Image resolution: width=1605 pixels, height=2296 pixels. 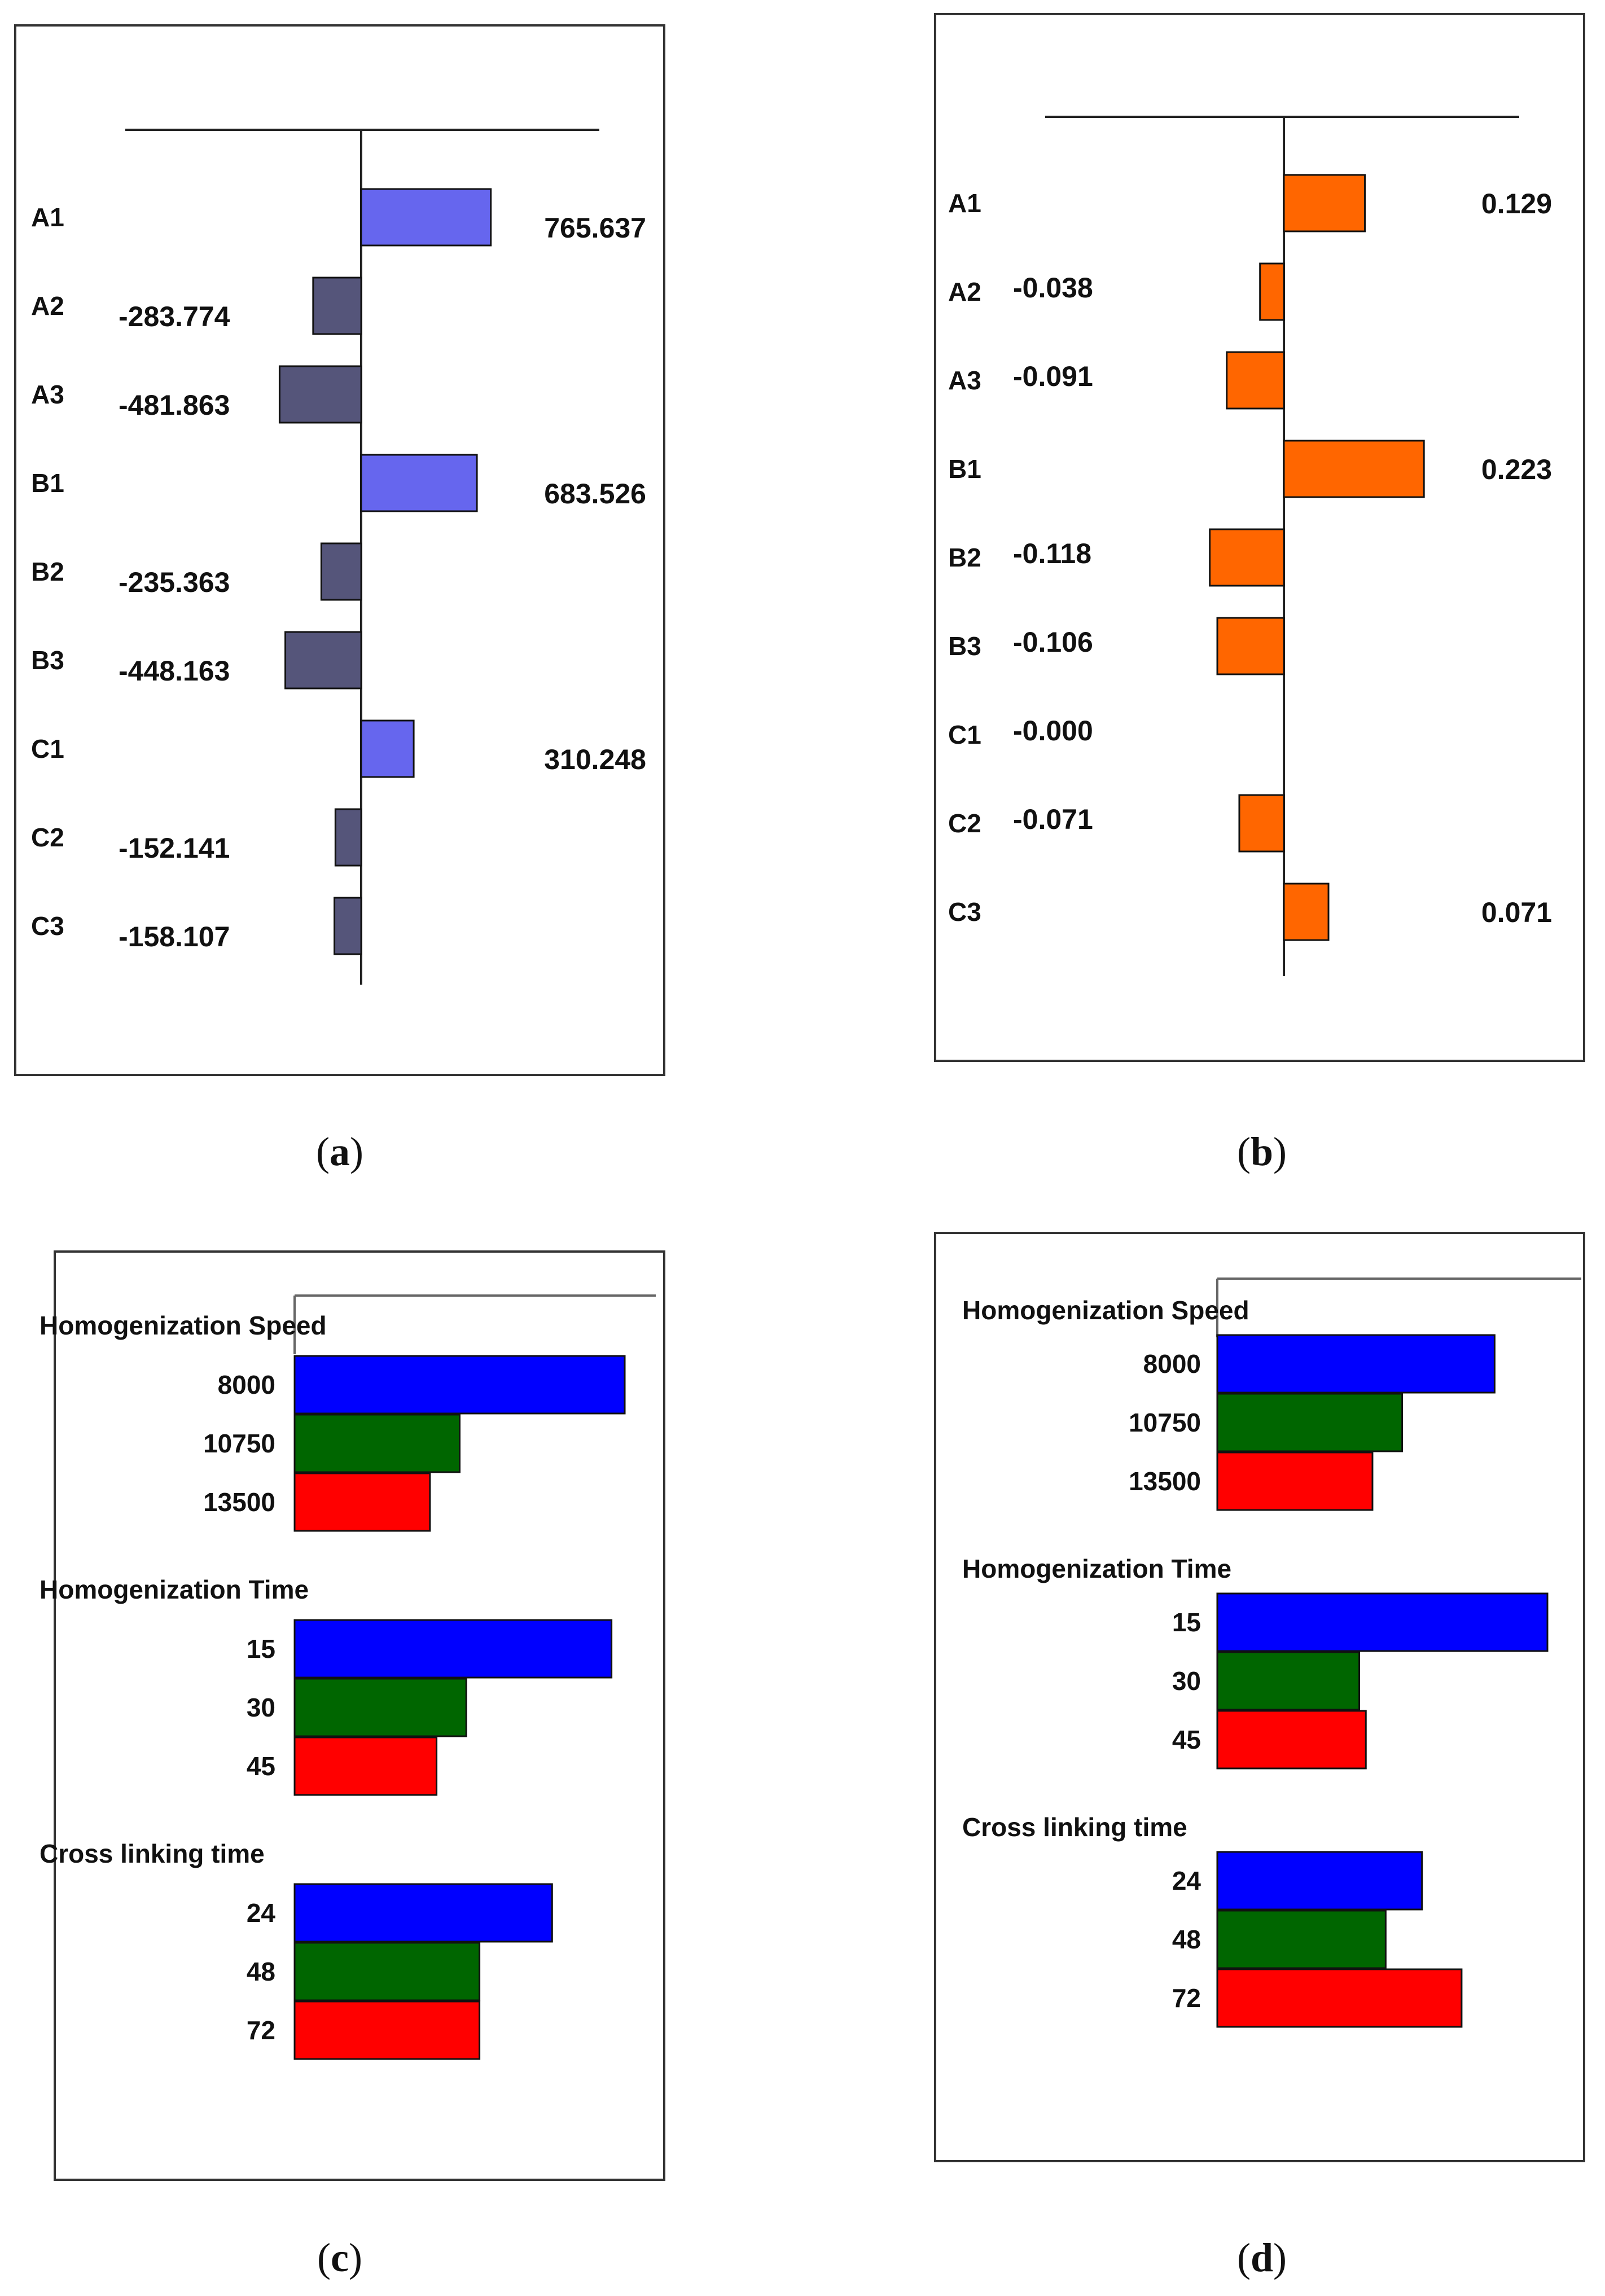 What do you see at coordinates (174, 848) in the screenshot?
I see `value-label-c2: -152.141` at bounding box center [174, 848].